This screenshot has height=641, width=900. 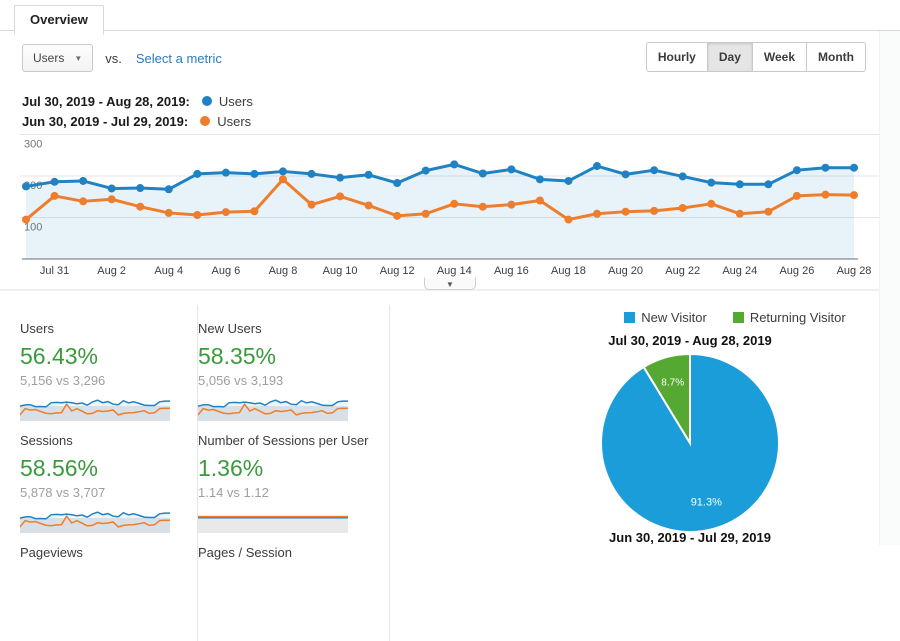 What do you see at coordinates (461, 121) in the screenshot?
I see `legend-previous-period: Jun 30, 2019 - Jul 29, 2019: Users` at bounding box center [461, 121].